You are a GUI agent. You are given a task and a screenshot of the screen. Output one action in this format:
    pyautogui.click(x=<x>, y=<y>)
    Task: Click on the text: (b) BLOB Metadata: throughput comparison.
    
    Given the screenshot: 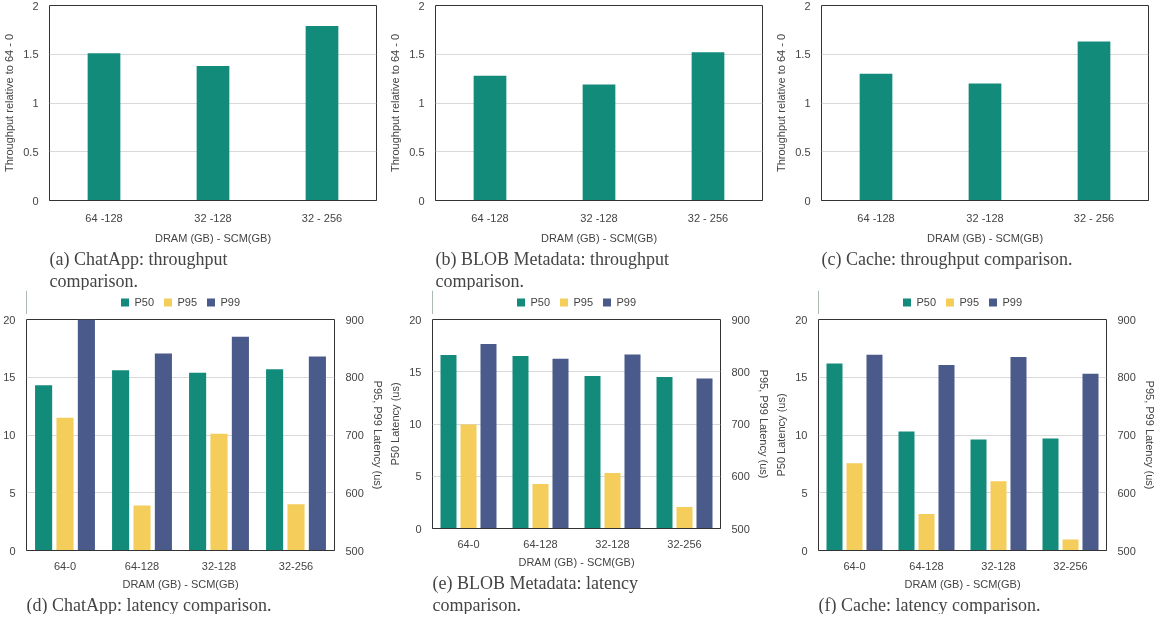 What is the action you would take?
    pyautogui.click(x=552, y=269)
    